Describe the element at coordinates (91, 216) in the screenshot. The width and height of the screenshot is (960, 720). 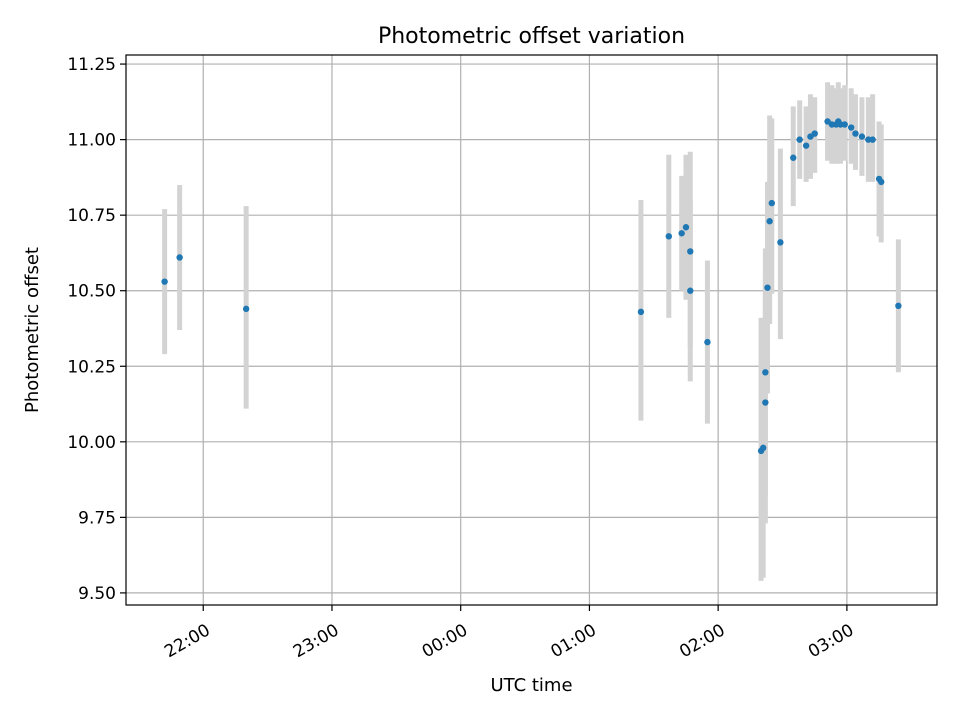
I see `y-tick-label: 10.75` at that location.